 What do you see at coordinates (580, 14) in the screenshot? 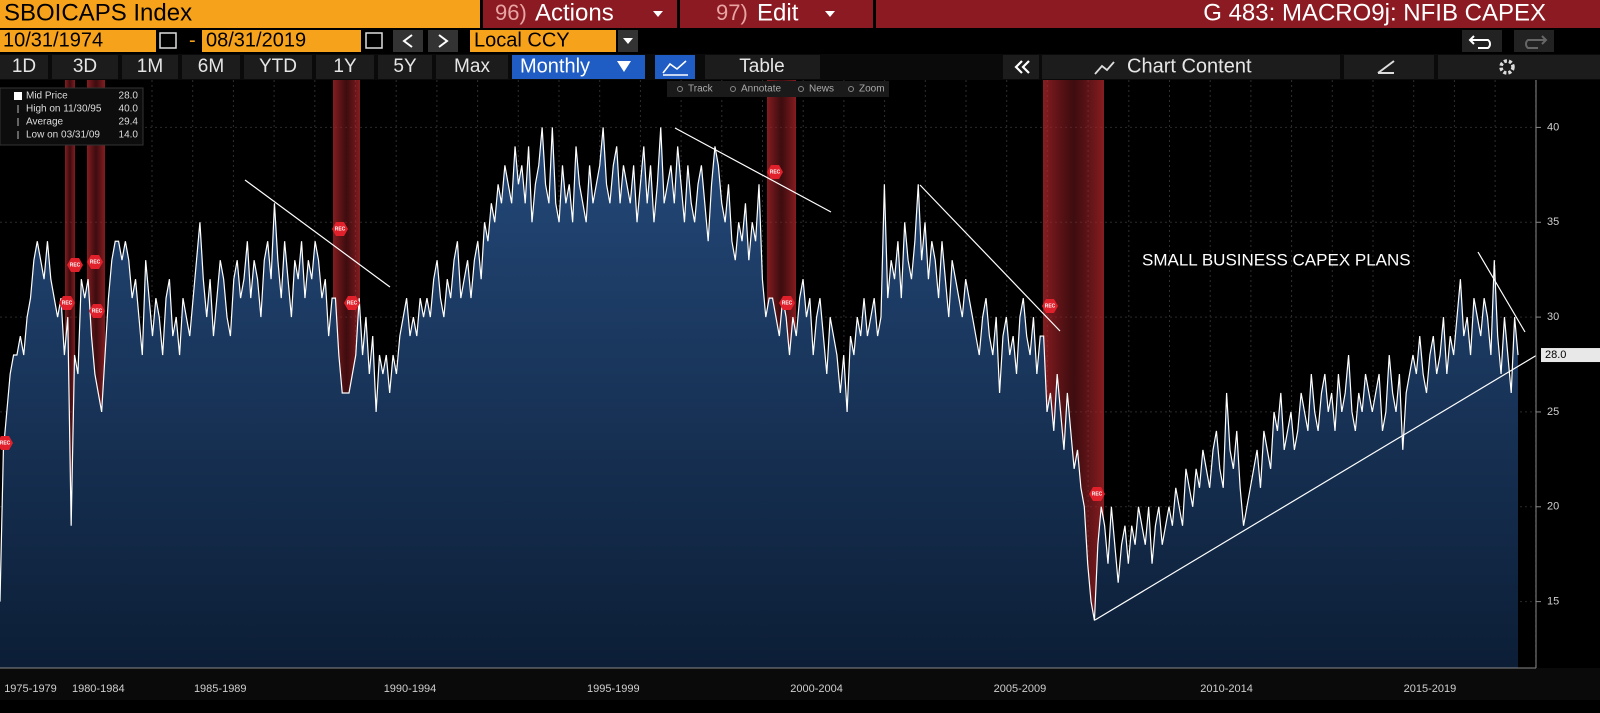
I see `actions-menu` at bounding box center [580, 14].